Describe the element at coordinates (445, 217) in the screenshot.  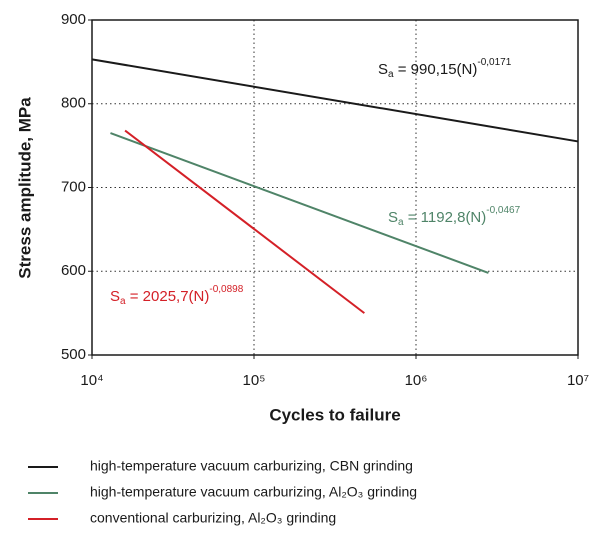
I see `equation-body: = 1192,8(N)` at that location.